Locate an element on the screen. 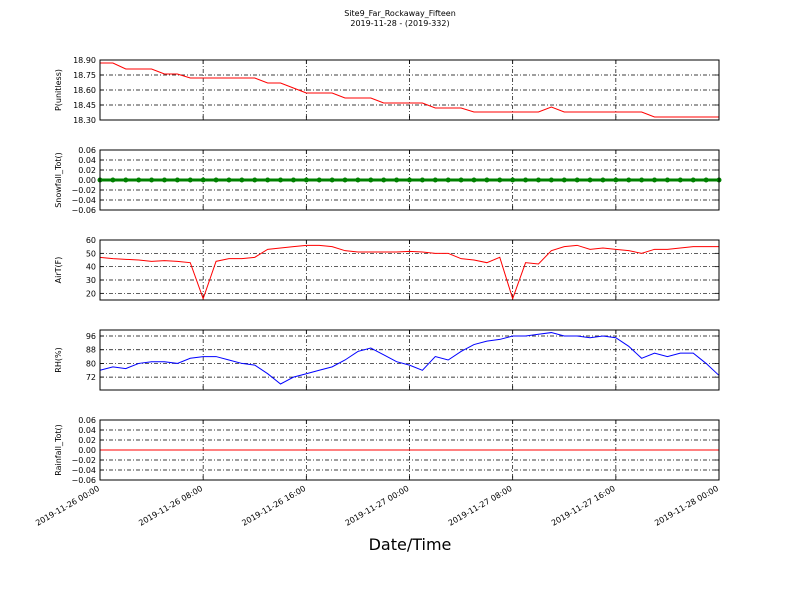 This screenshot has width=800, height=600. x-tick-label: 2019-11-27 00:00 is located at coordinates (377, 506).